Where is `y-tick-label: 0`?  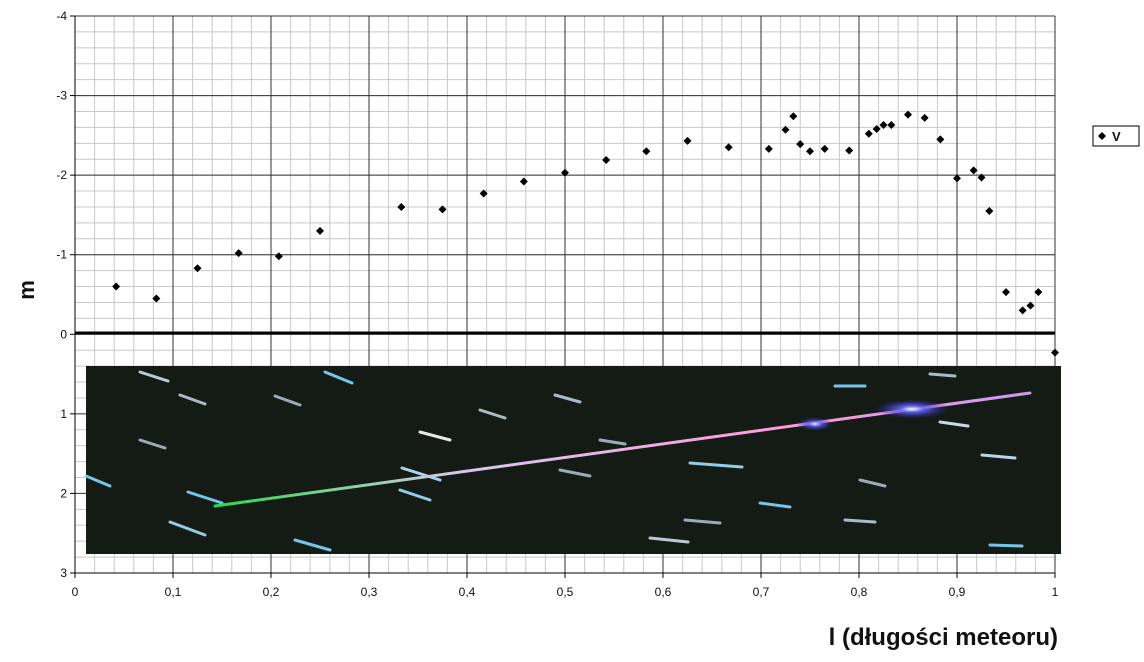 y-tick-label: 0 is located at coordinates (63, 334).